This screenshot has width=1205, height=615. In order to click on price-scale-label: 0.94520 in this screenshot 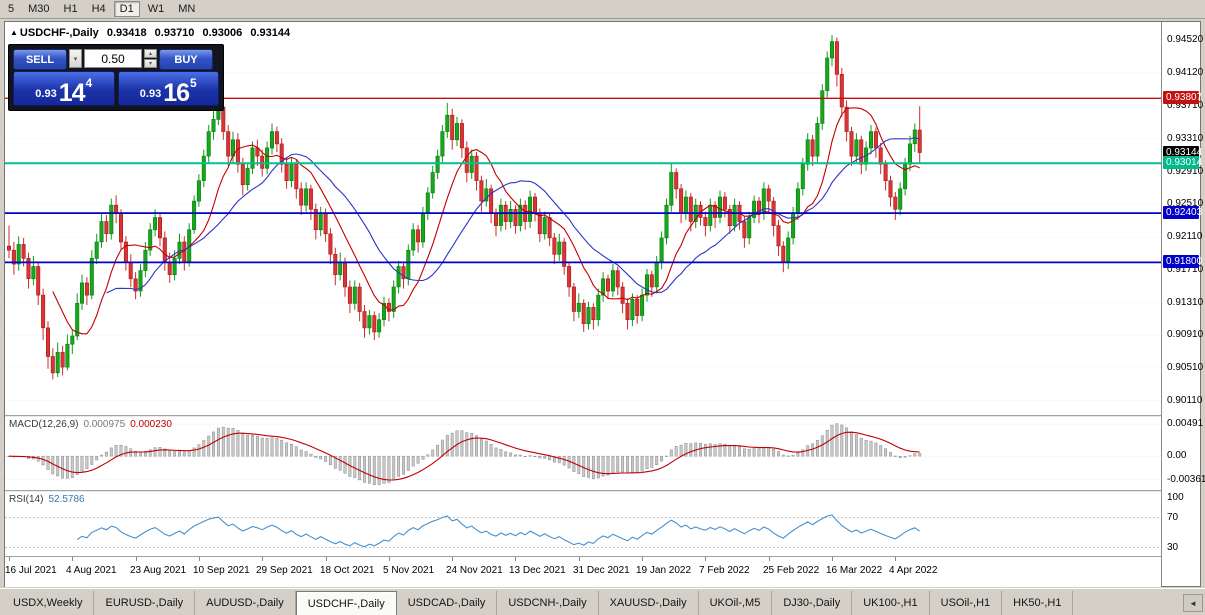, I will do `click(1185, 39)`.